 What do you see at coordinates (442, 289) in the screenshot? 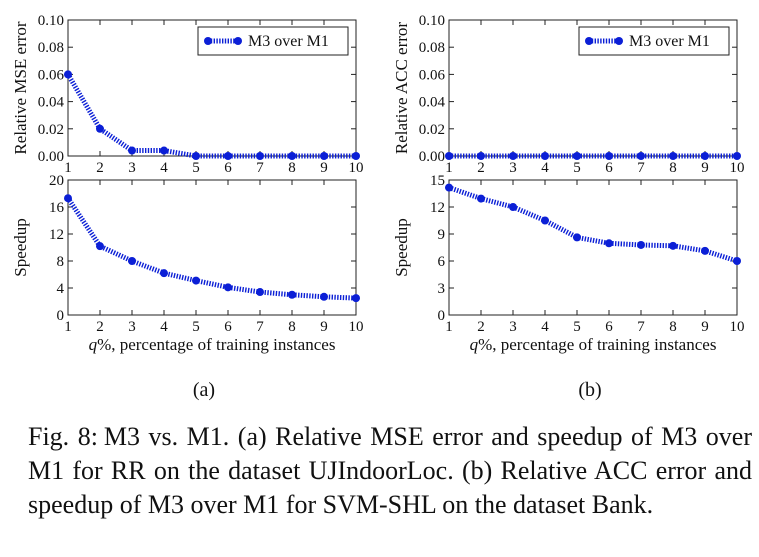
I see `y-tick-label: 3` at bounding box center [442, 289].